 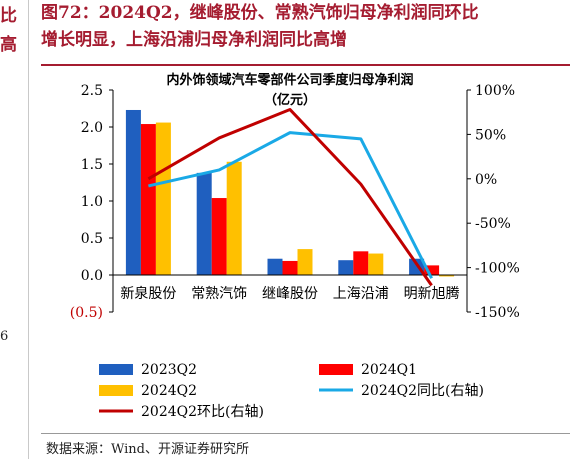 I want to click on column-divider, so click(x=28, y=229).